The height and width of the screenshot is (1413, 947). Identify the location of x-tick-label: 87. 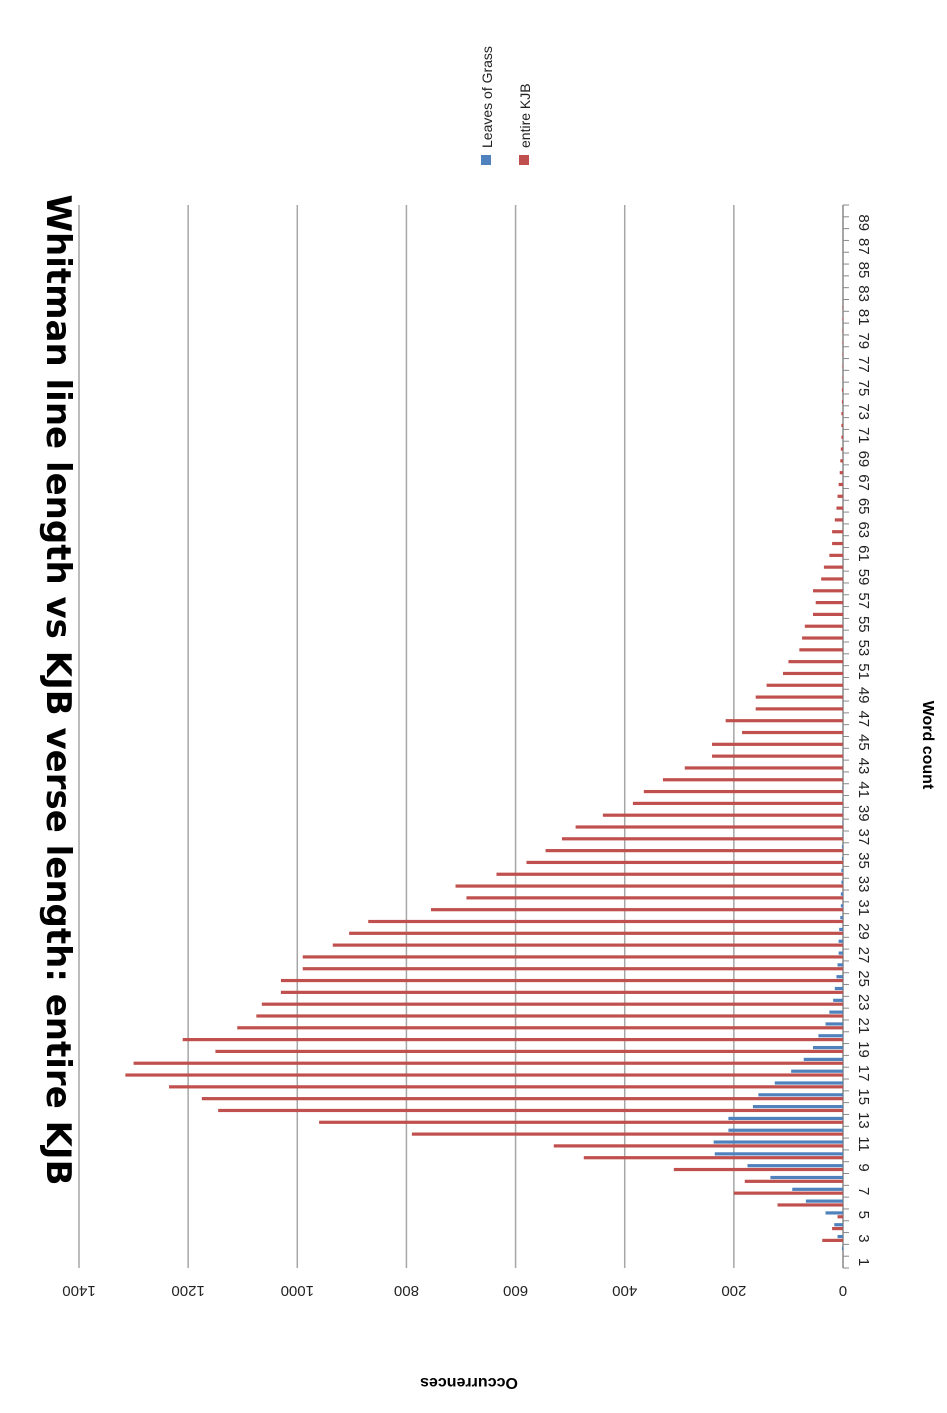
(863, 246).